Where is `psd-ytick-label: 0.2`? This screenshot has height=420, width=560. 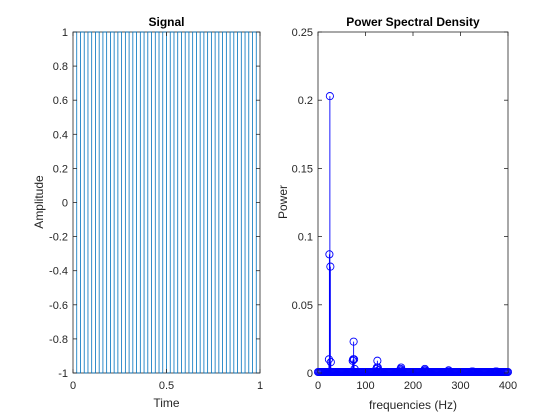
psd-ytick-label: 0.2 is located at coordinates (305, 101).